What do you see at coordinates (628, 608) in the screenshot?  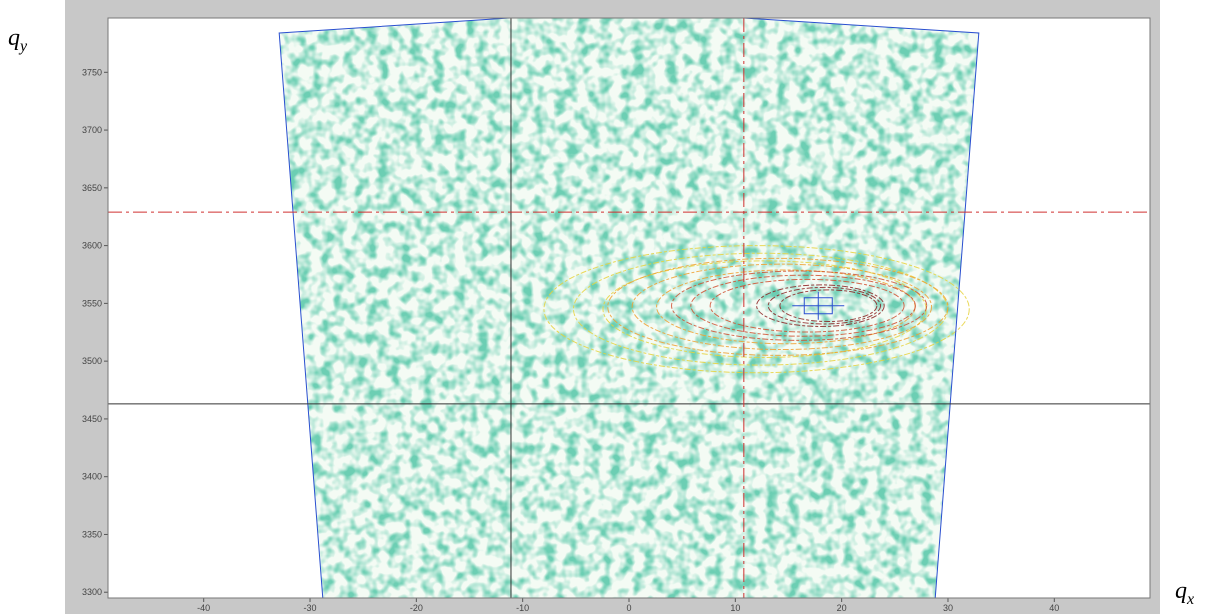 I see `x-tick-label: 0` at bounding box center [628, 608].